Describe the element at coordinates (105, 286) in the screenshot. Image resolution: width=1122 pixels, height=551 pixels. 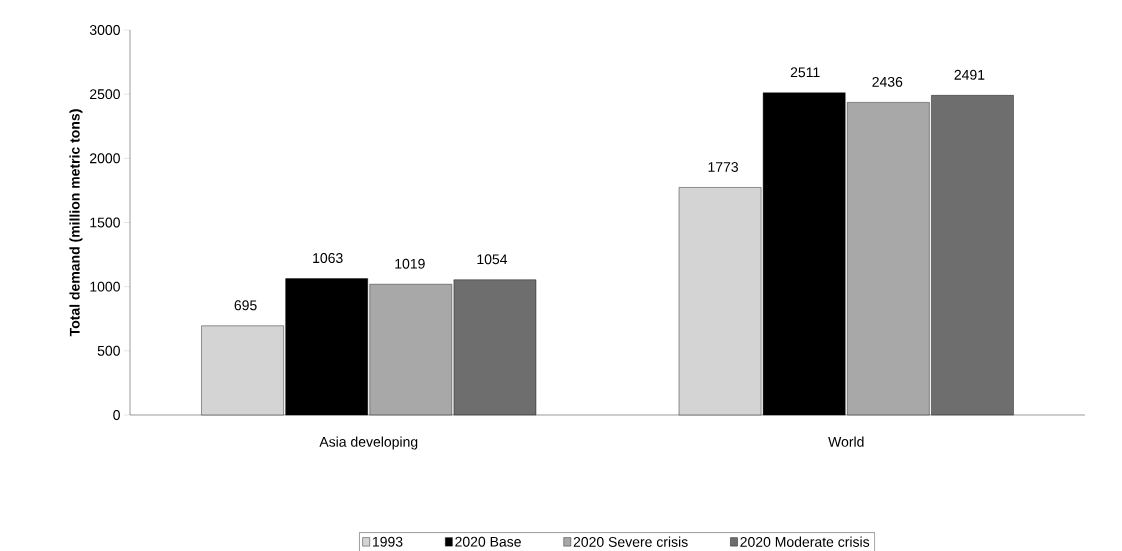
I see `y-tick-label: 1000` at that location.